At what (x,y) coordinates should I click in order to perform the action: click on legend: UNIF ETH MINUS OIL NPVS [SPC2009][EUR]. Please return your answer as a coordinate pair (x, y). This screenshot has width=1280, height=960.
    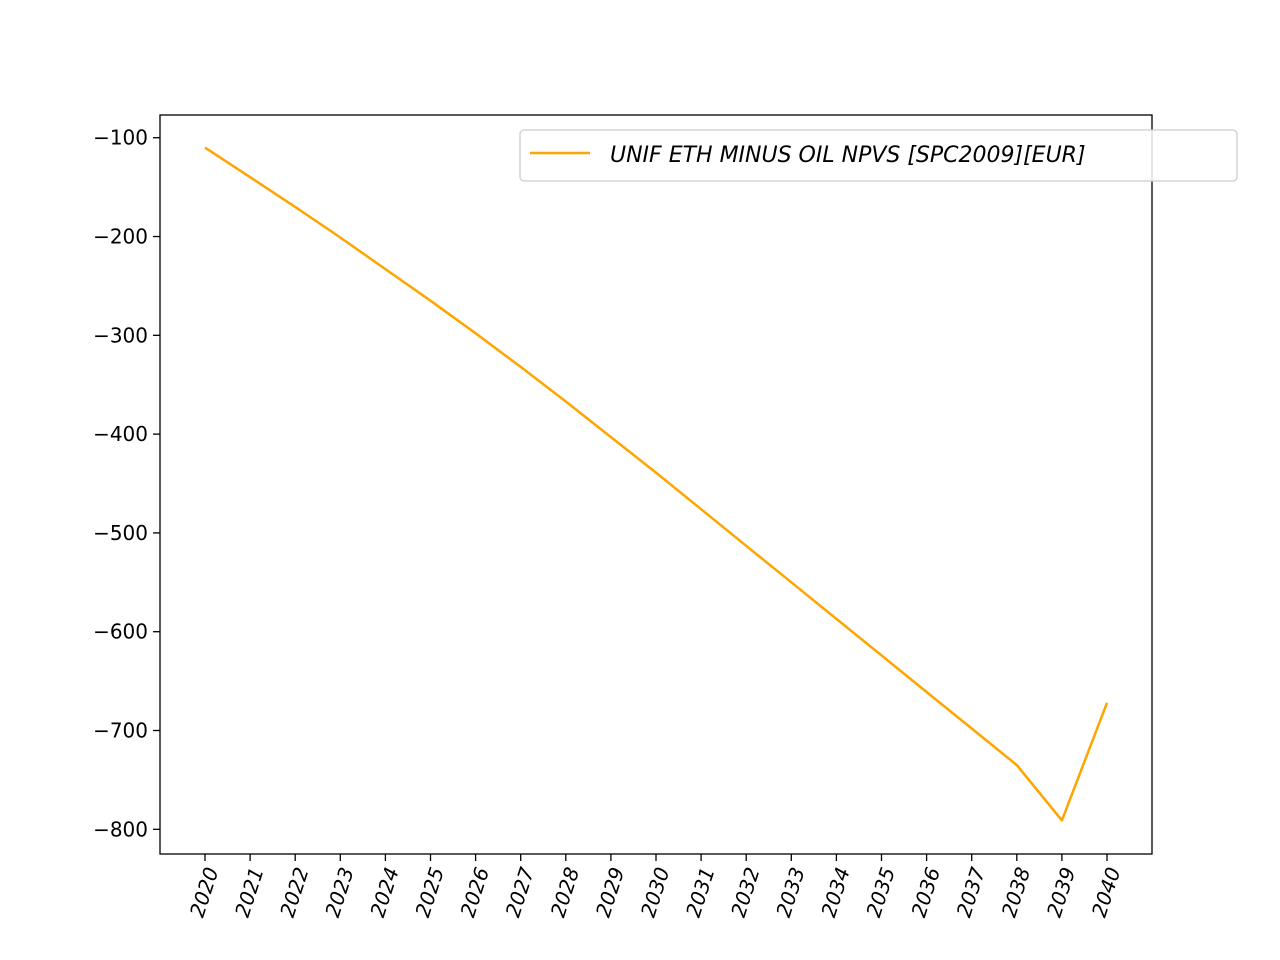
    Looking at the image, I should click on (878, 155).